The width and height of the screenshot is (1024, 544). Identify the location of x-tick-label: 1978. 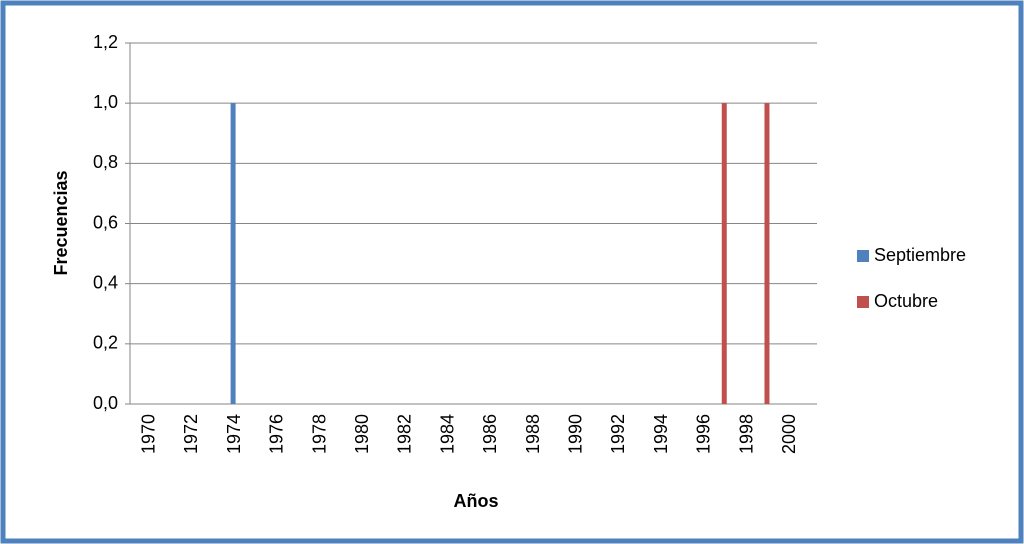
(319, 434).